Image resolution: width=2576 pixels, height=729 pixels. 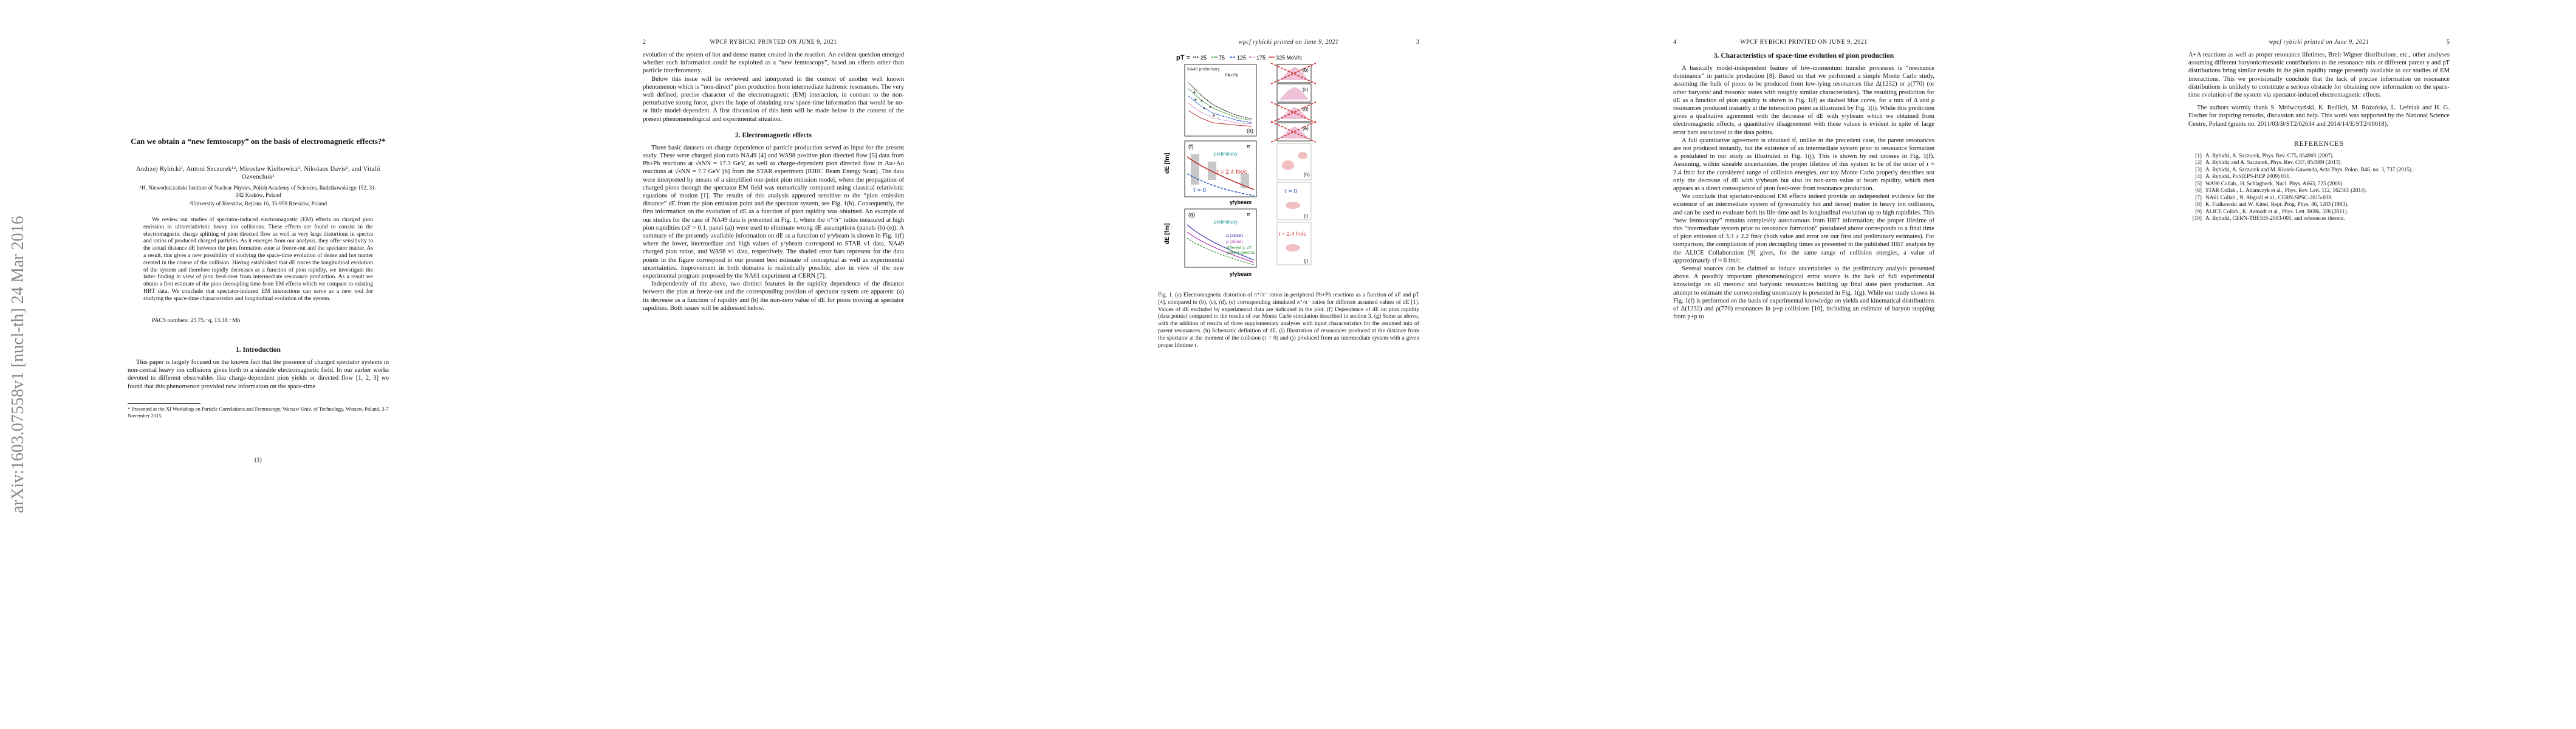 I want to click on panel-d-label: (d), so click(x=1306, y=109).